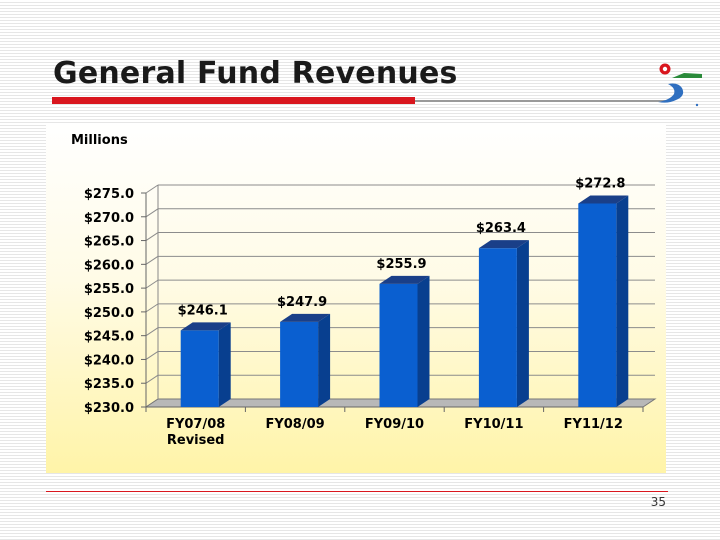  Describe the element at coordinates (109, 242) in the screenshot. I see `y-tick-label: $265.0` at that location.